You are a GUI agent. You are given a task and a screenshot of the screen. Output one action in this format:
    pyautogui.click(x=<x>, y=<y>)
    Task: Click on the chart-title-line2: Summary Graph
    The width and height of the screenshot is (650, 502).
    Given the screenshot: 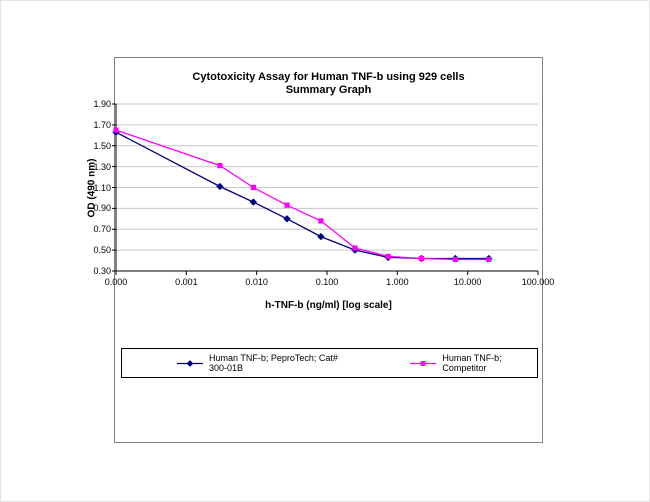 What is the action you would take?
    pyautogui.click(x=328, y=90)
    